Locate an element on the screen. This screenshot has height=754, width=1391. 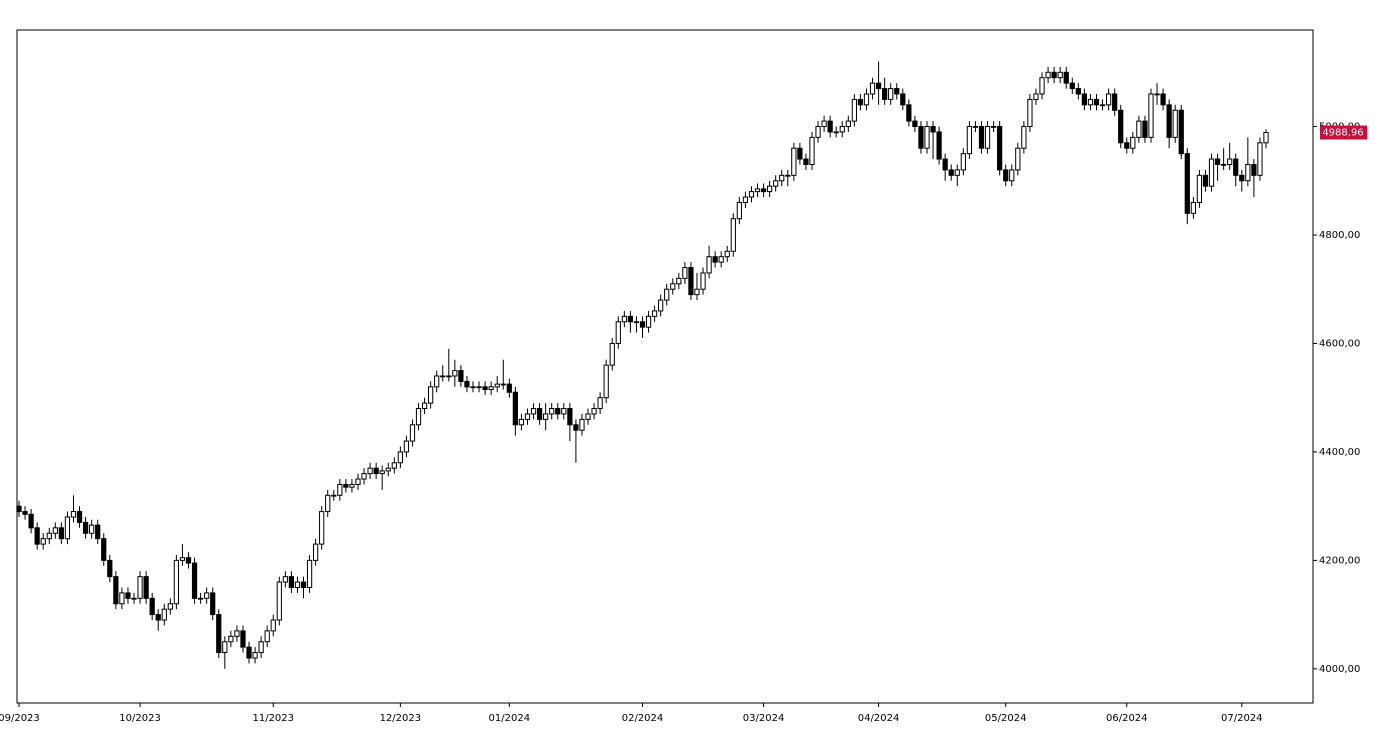
x-tick-label: 09/2023 is located at coordinates (20, 718).